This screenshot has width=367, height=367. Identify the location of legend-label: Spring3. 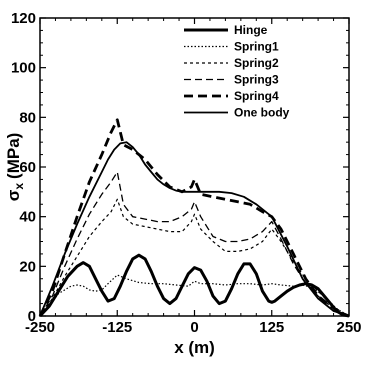
(256, 80).